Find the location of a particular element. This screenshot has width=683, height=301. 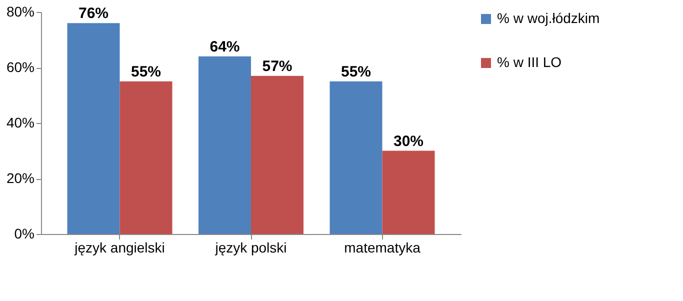

x-tick-label: język polski is located at coordinates (250, 248).